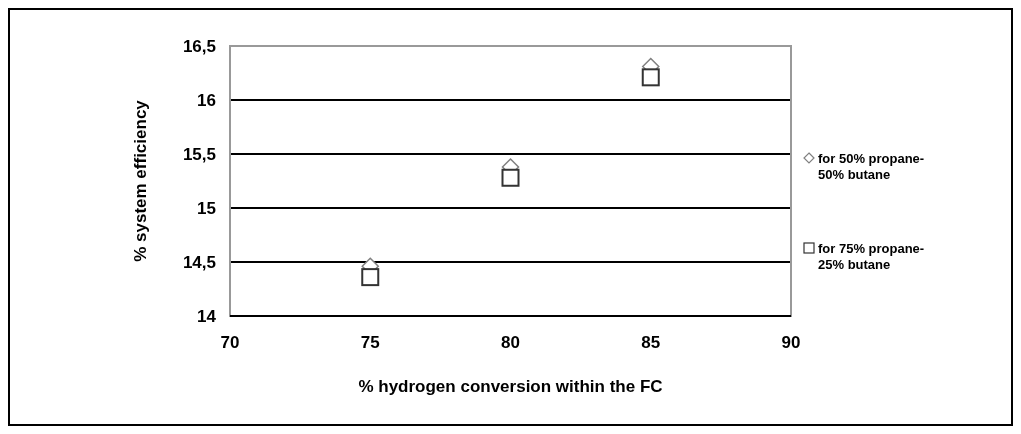 Image resolution: width=1021 pixels, height=434 pixels. Describe the element at coordinates (199, 262) in the screenshot. I see `y-tick-label: 14,5` at that location.